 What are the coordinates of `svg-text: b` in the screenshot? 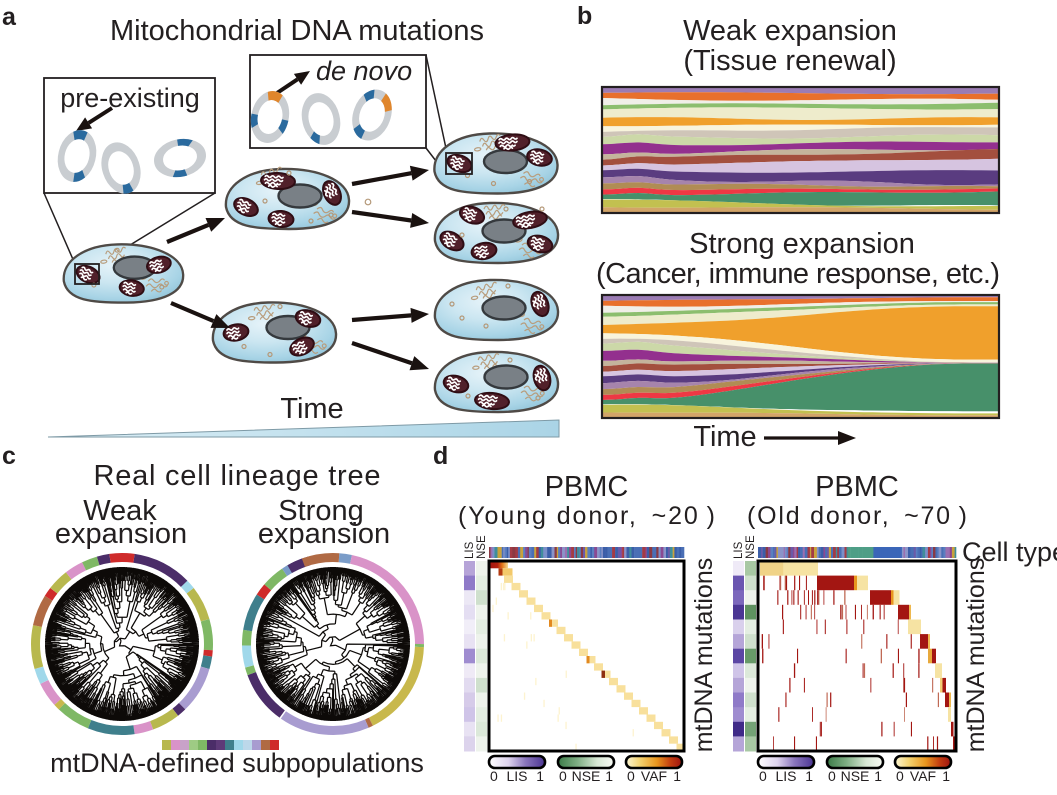 It's located at (584, 16).